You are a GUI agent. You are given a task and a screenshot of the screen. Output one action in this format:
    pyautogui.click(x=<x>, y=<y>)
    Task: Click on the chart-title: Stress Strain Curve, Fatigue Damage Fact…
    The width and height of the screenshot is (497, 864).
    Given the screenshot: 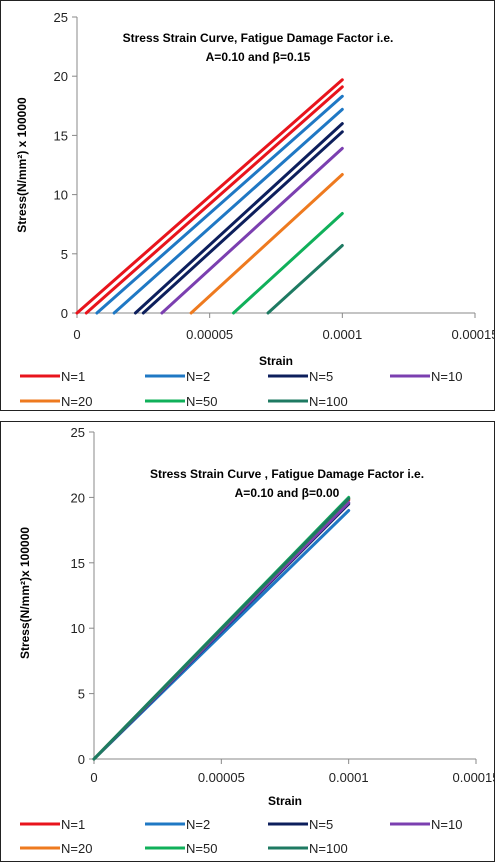 What is the action you would take?
    pyautogui.click(x=258, y=38)
    